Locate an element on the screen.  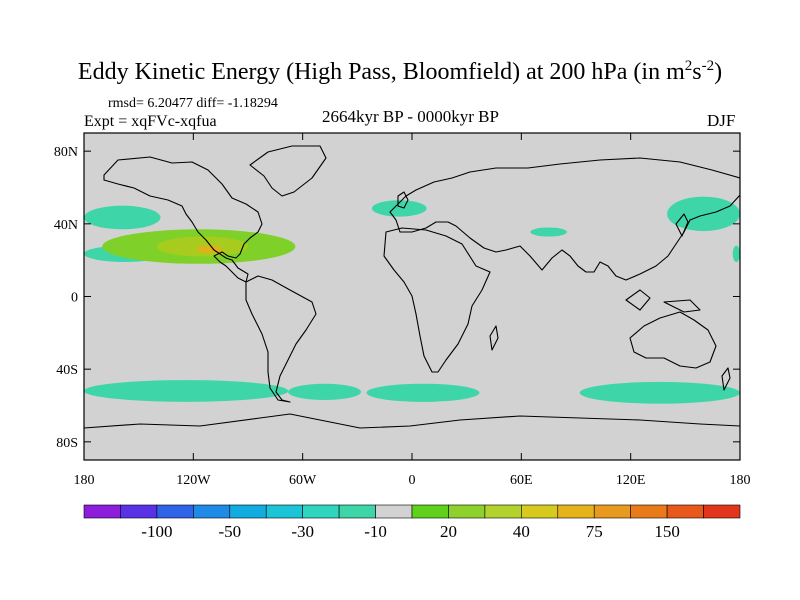
region-subtropical-jet-max is located at coordinates (209, 249).